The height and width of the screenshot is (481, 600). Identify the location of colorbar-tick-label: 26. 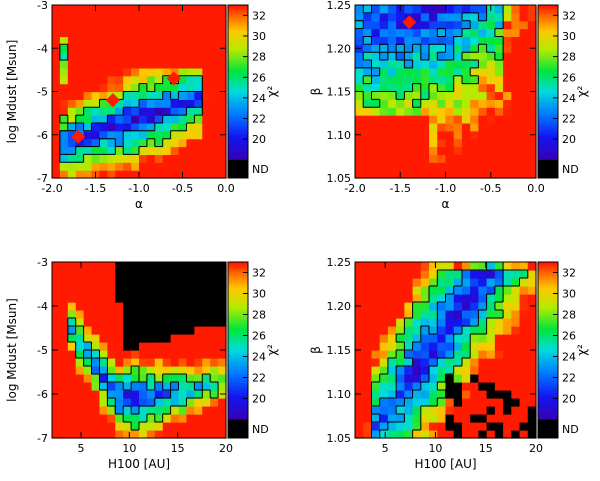
(569, 336).